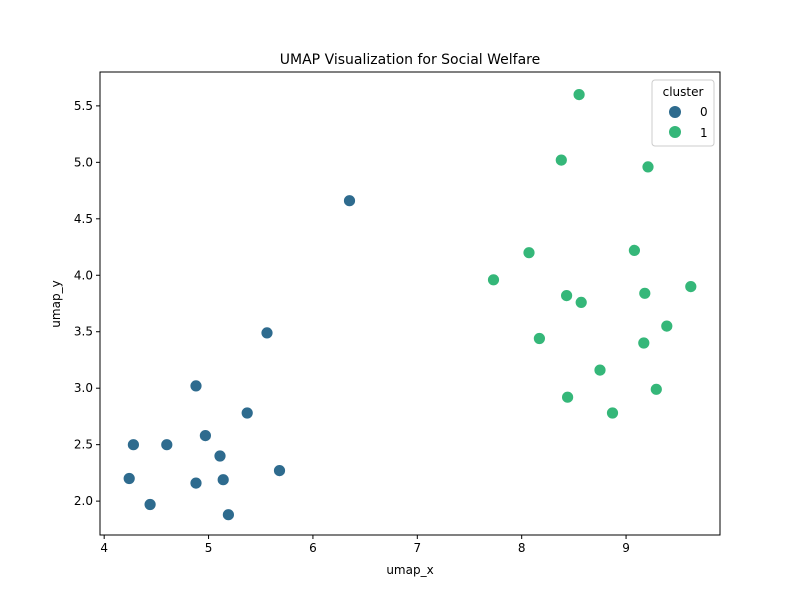  What do you see at coordinates (83, 162) in the screenshot?
I see `y-tick-label-6: 5.0` at bounding box center [83, 162].